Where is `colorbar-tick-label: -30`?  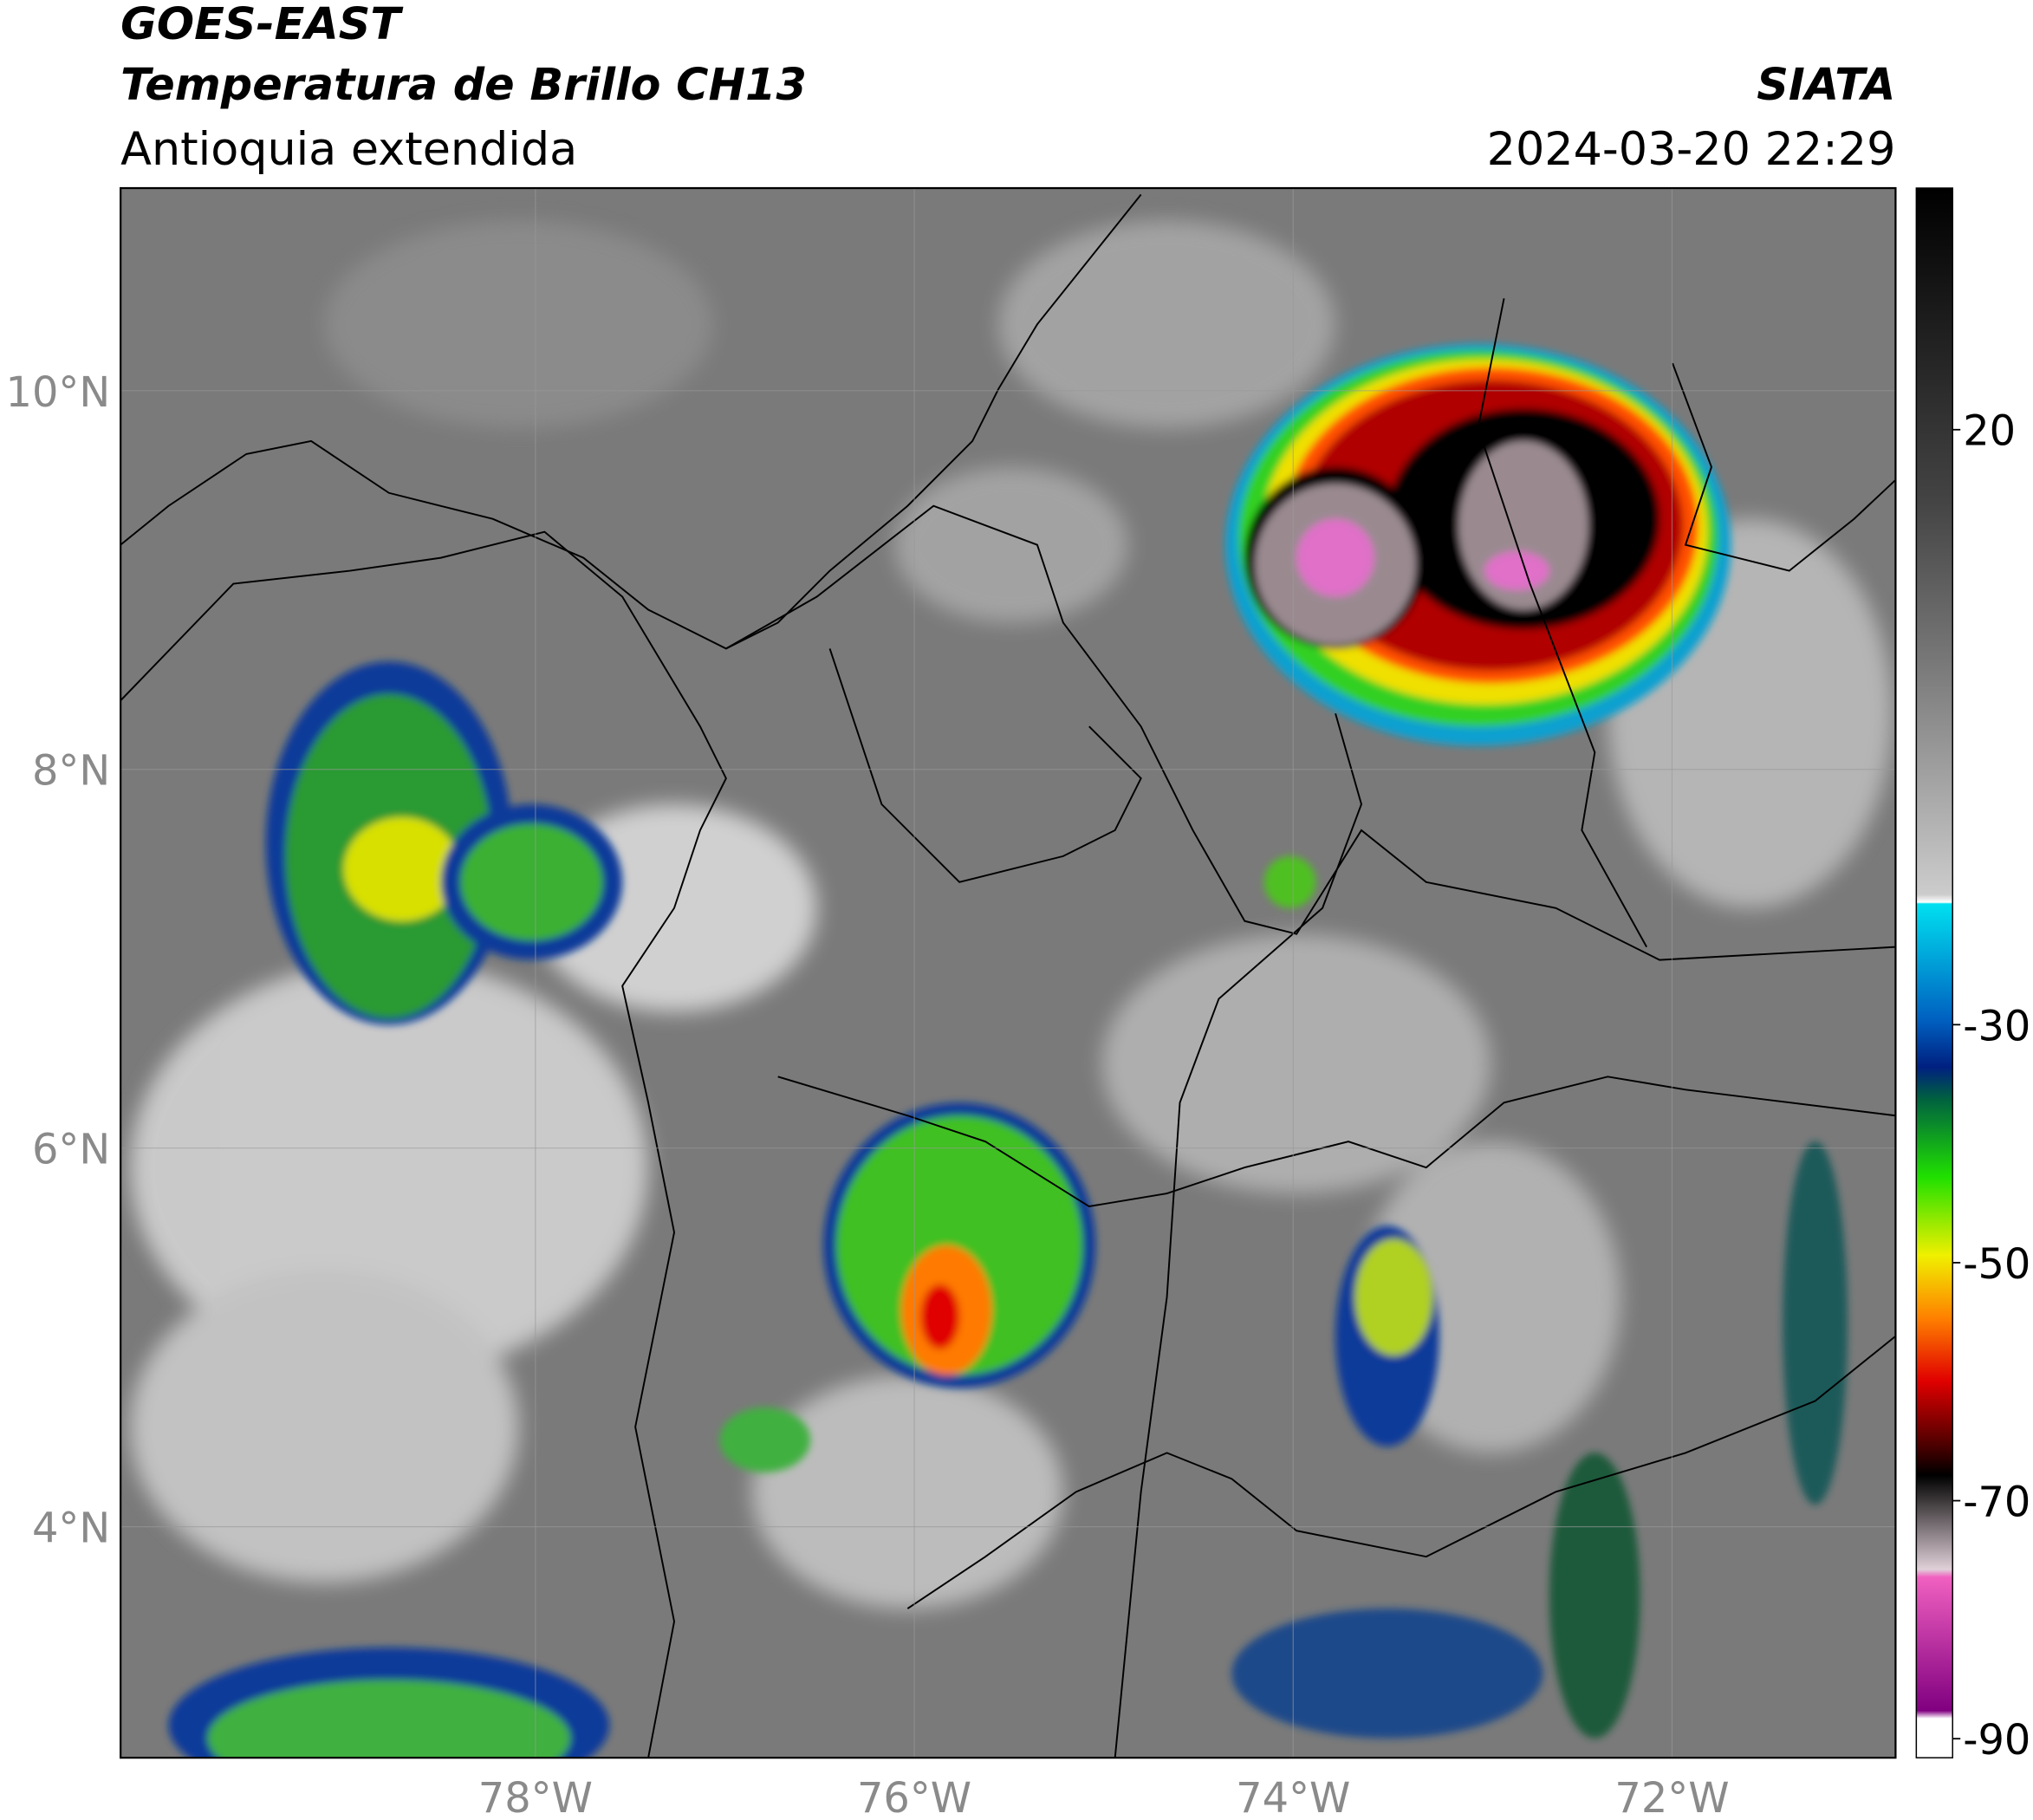 colorbar-tick-label: -30 is located at coordinates (1997, 1026).